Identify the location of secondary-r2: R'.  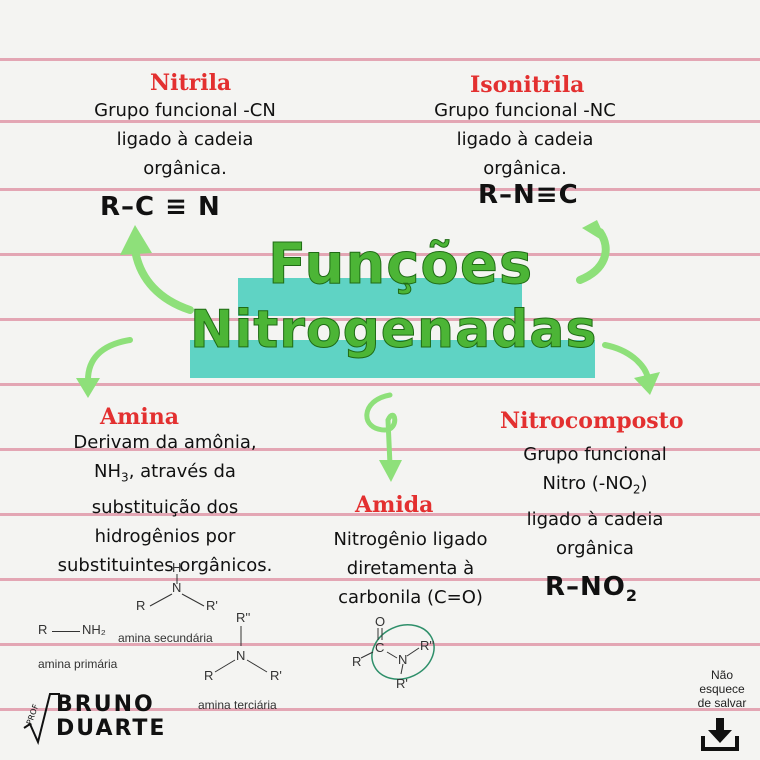
(212, 605).